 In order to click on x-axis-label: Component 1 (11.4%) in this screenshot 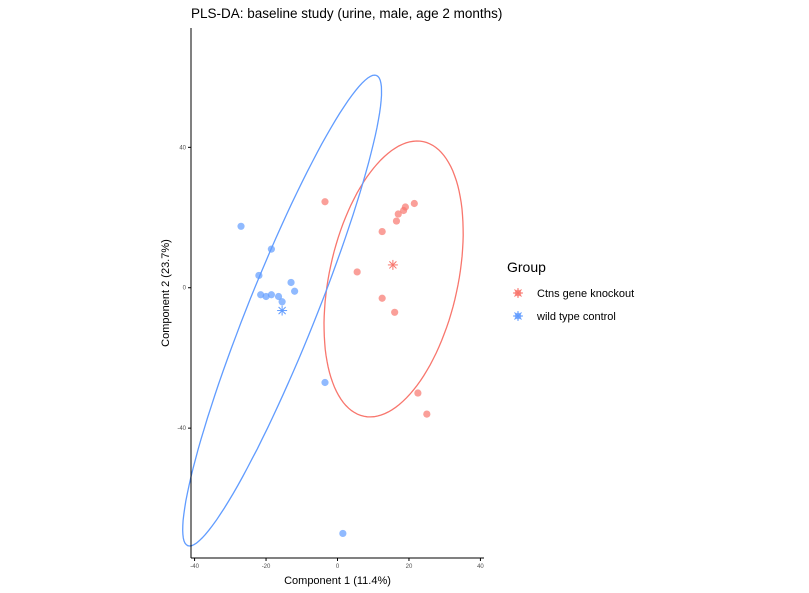, I will do `click(337, 581)`.